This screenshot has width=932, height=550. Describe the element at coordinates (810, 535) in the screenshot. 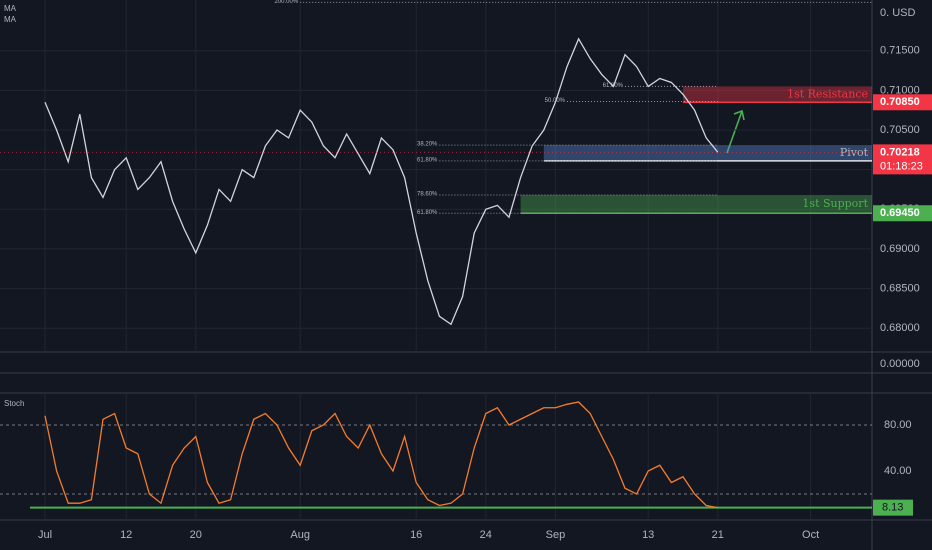

I see `x-tick-label: Oct` at that location.